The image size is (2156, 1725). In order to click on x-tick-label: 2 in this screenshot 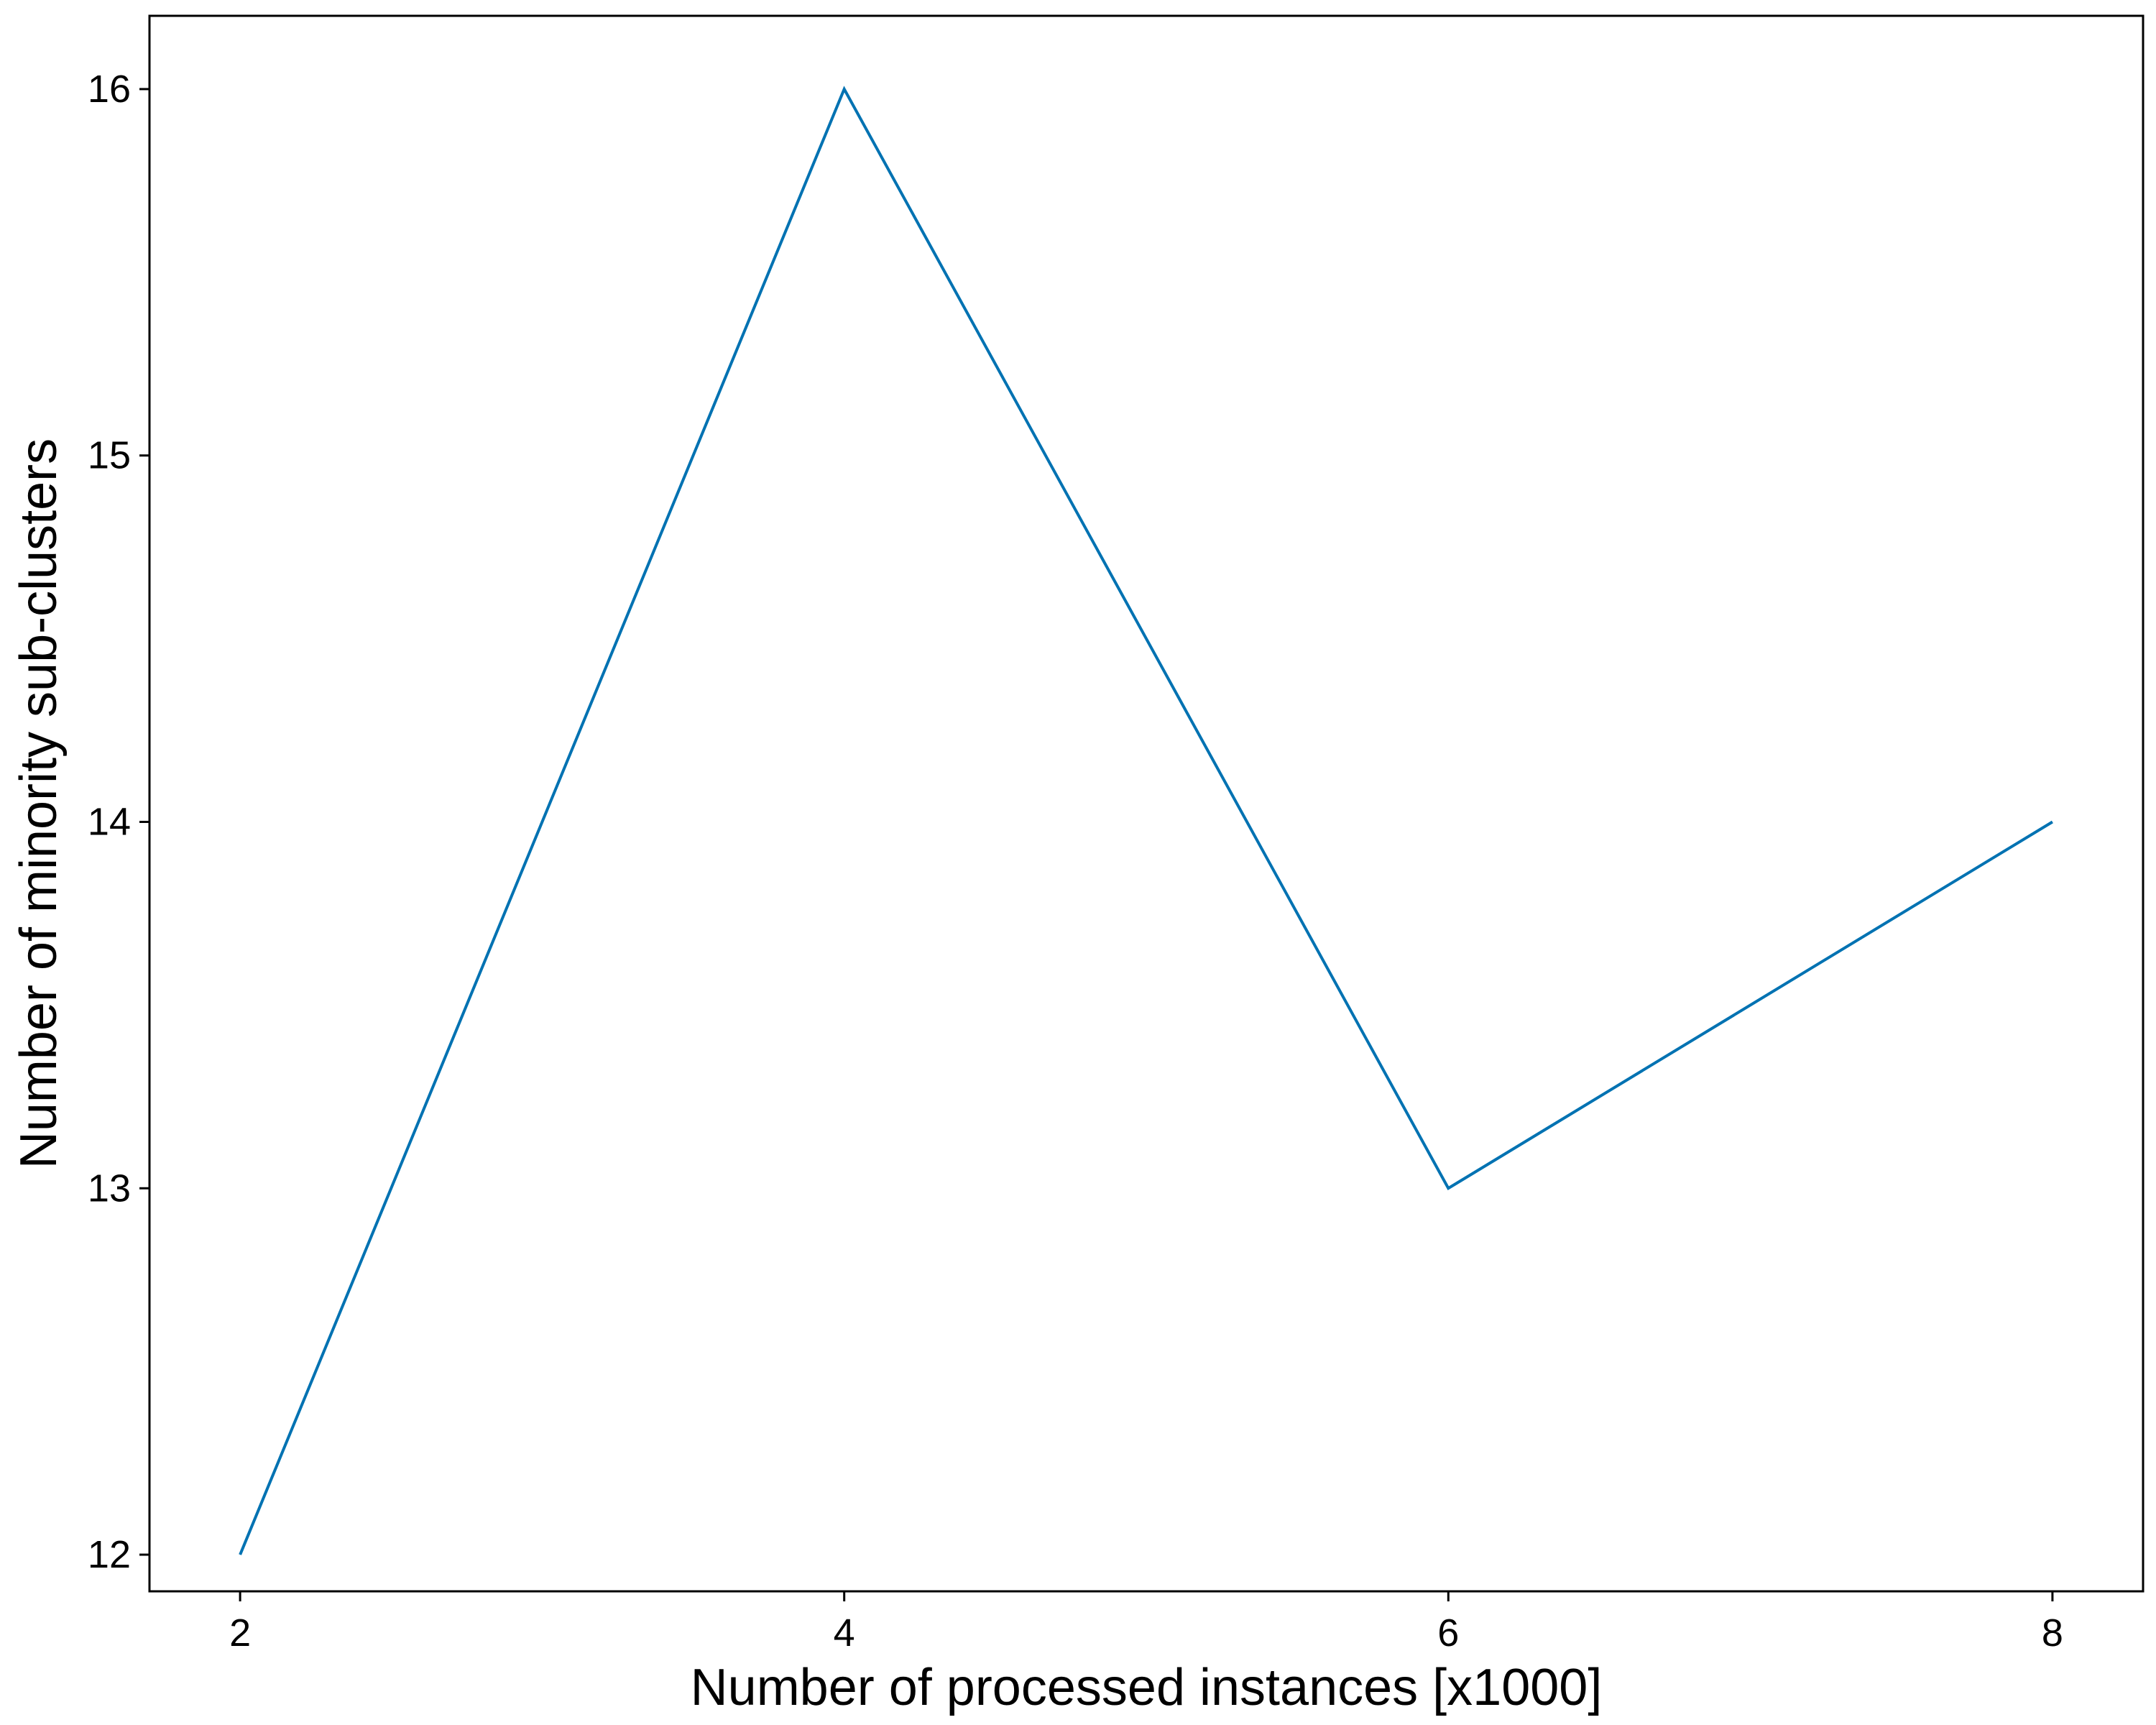, I will do `click(240, 1633)`.